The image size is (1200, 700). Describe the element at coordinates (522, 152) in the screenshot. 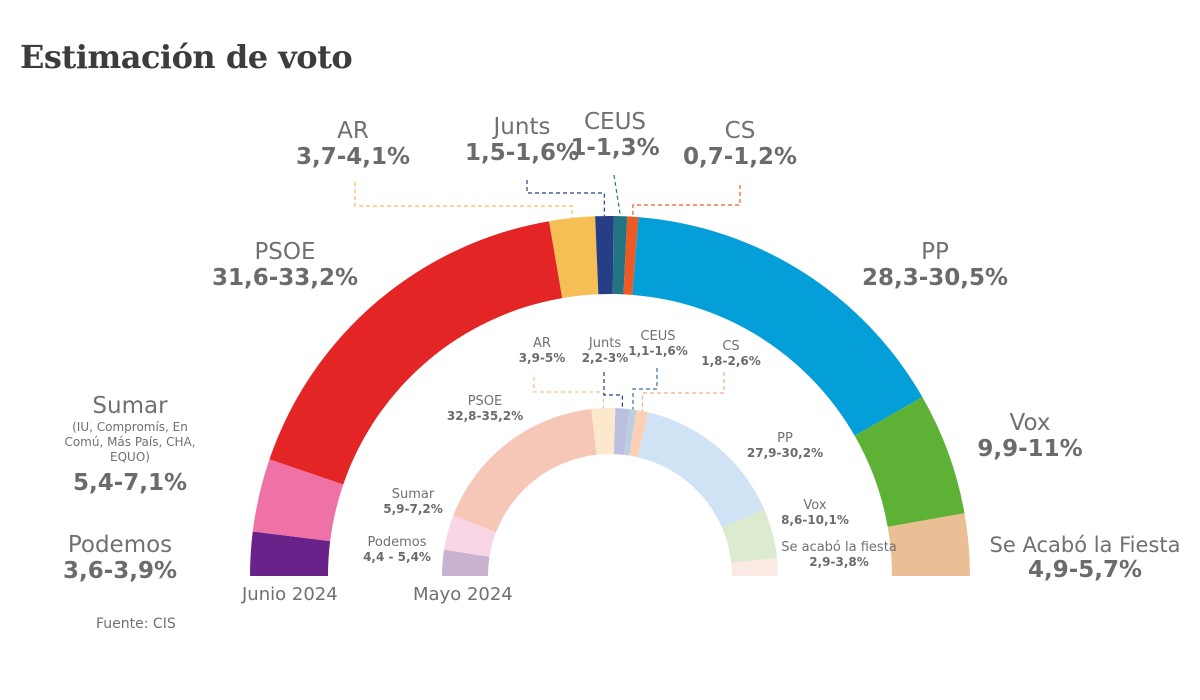

I see `party-range: 1,5-1,6%` at that location.